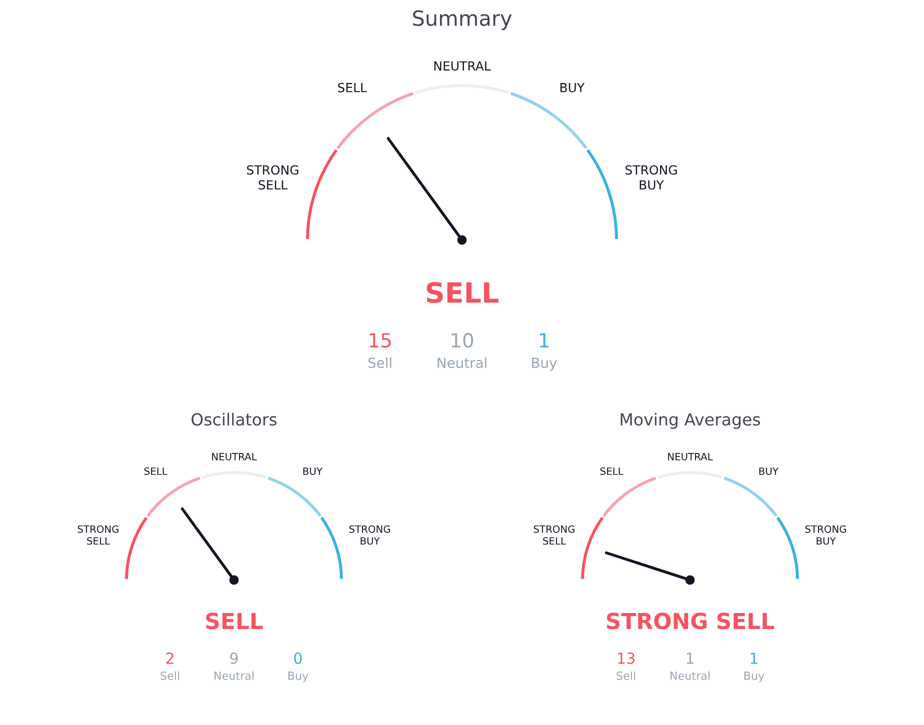  Describe the element at coordinates (380, 340) in the screenshot. I see `text: 15` at that location.